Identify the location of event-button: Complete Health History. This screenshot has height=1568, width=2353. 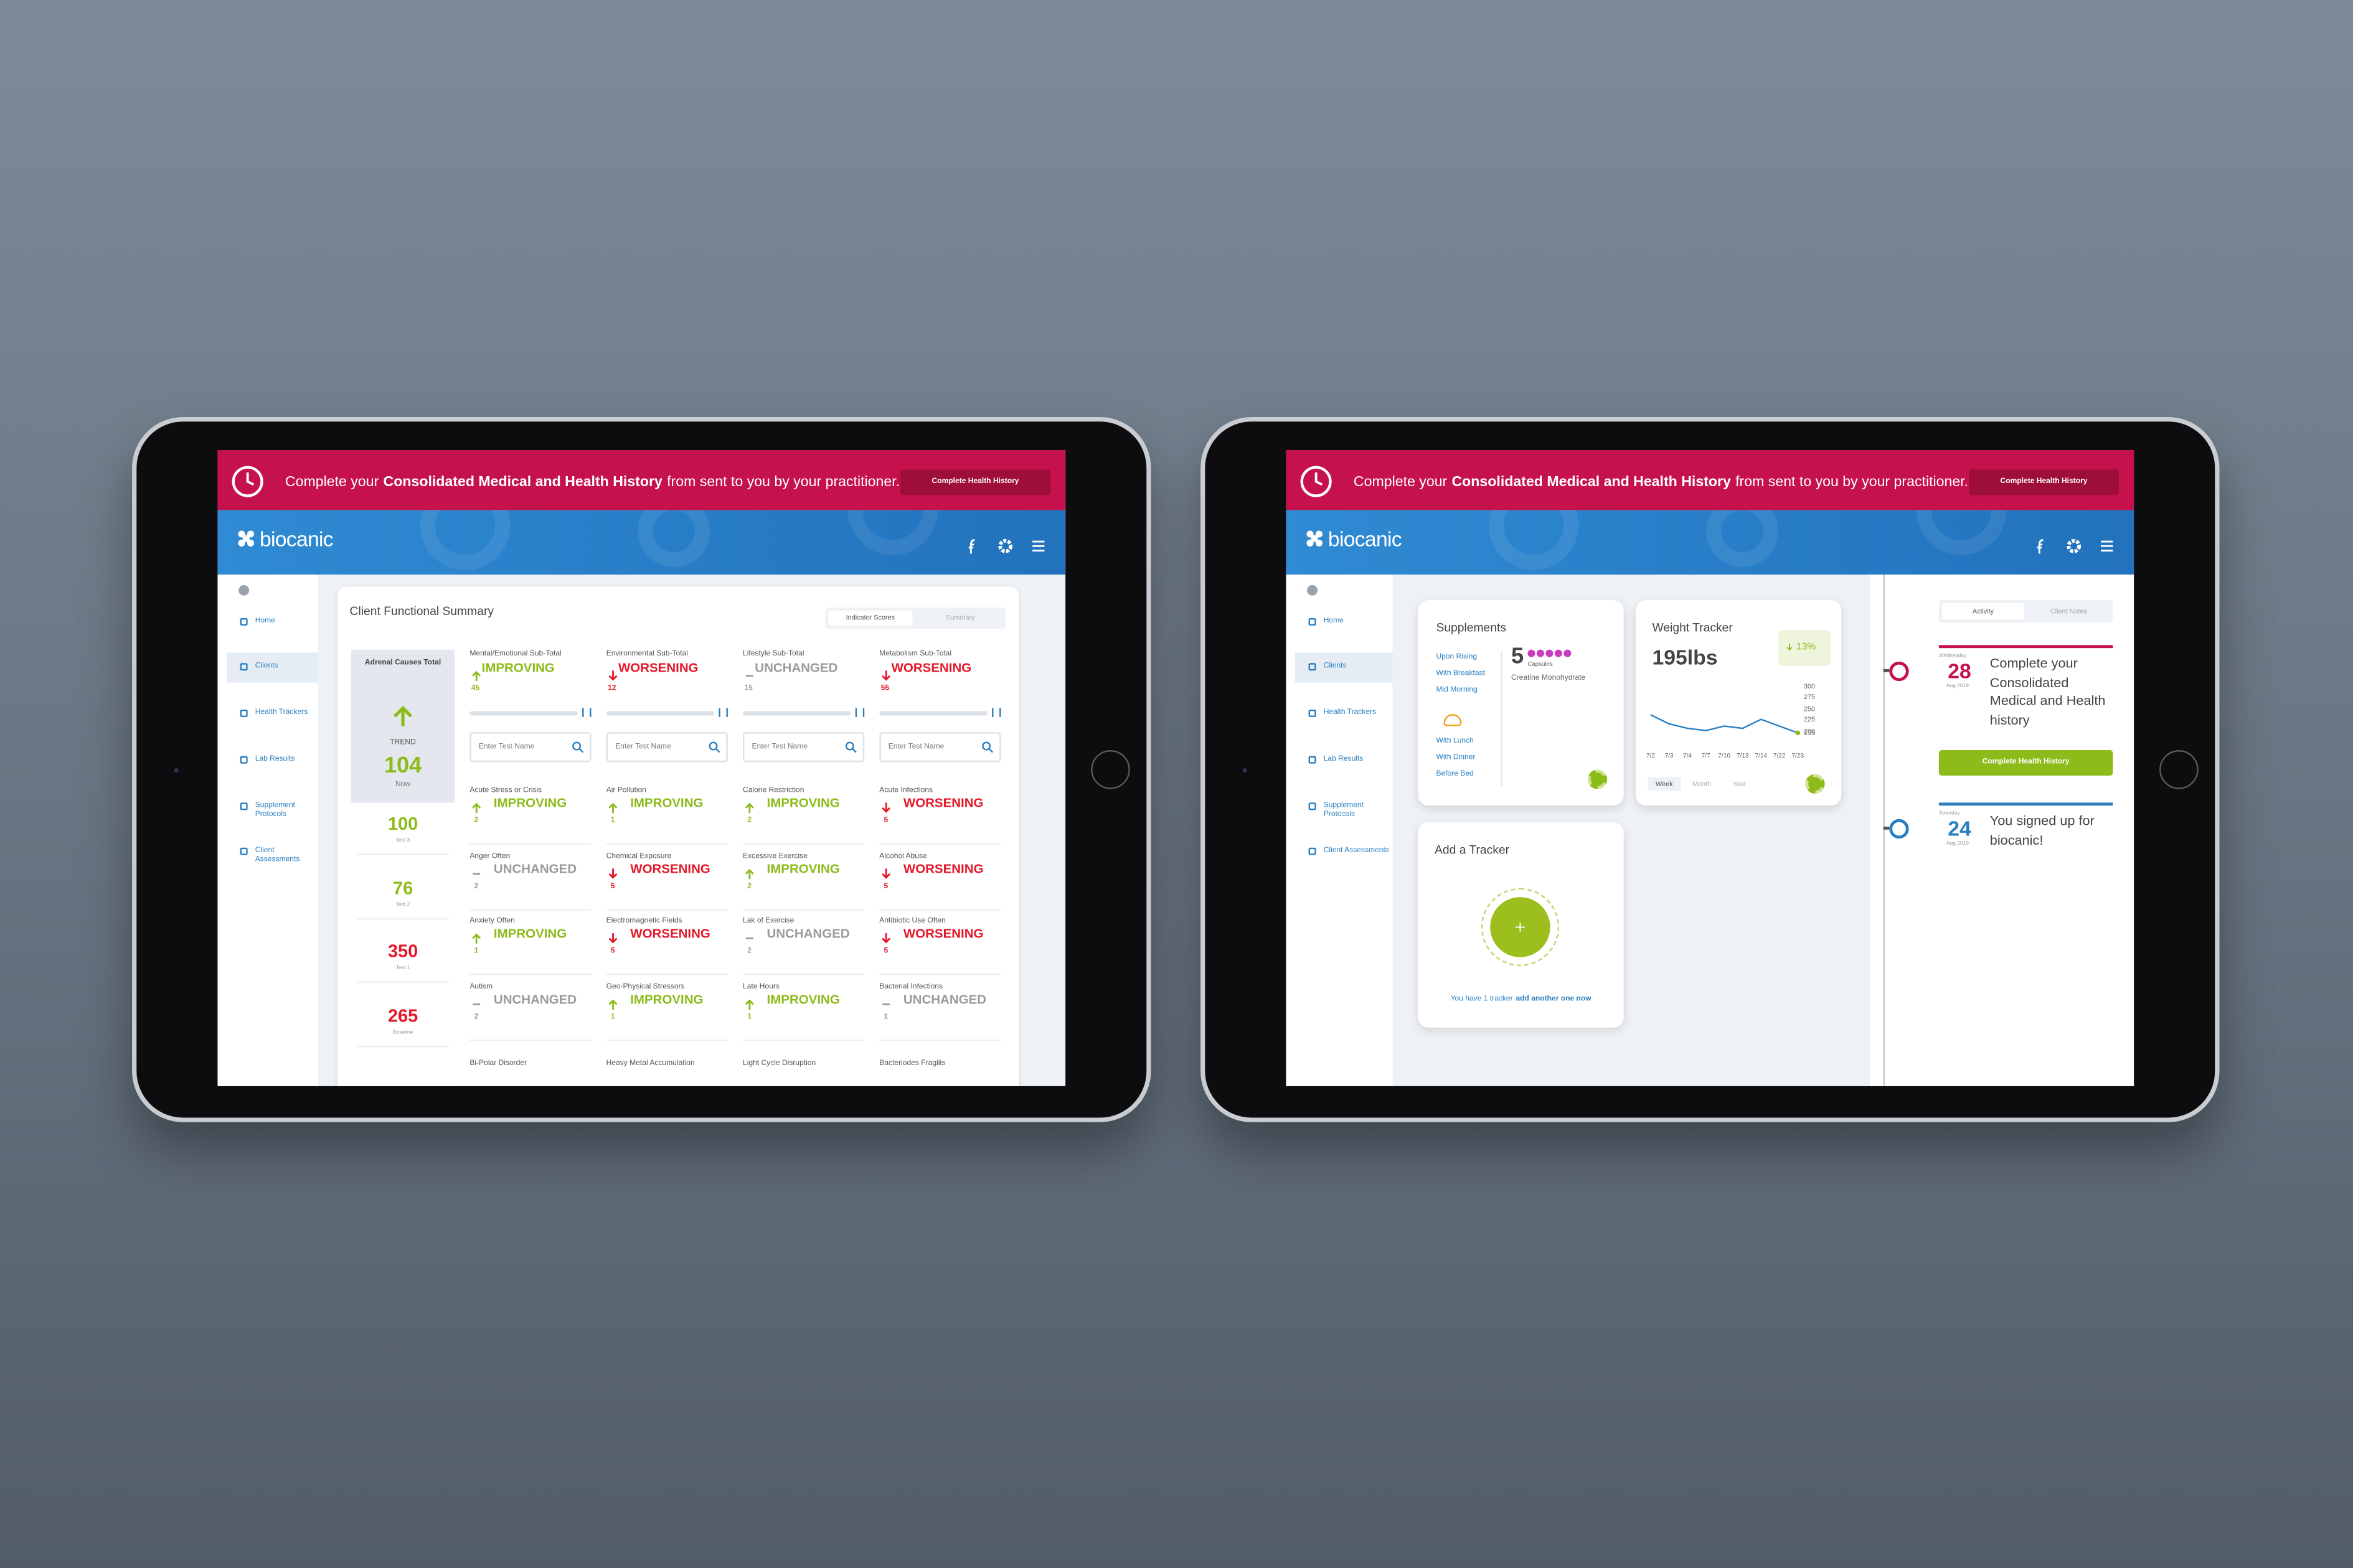
(2025, 763).